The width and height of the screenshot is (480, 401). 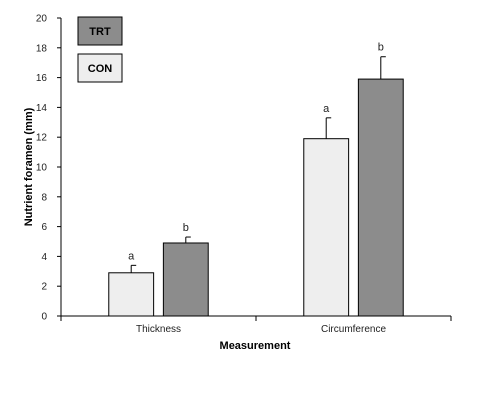 What do you see at coordinates (44, 257) in the screenshot?
I see `y-tick-label: 4` at bounding box center [44, 257].